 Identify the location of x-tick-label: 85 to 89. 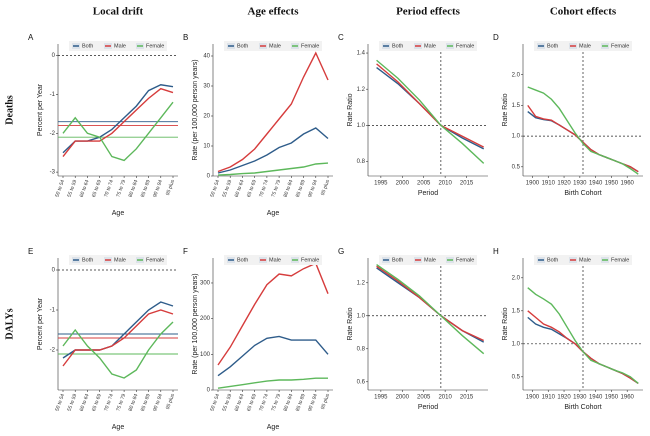
(146, 402).